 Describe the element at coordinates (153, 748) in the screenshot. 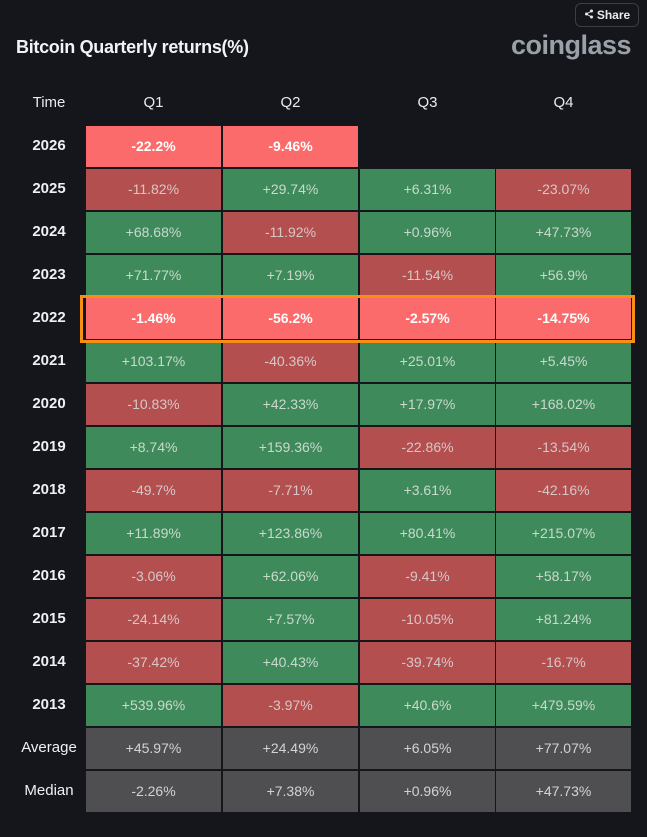

I see `return-cell: +45.97%` at that location.